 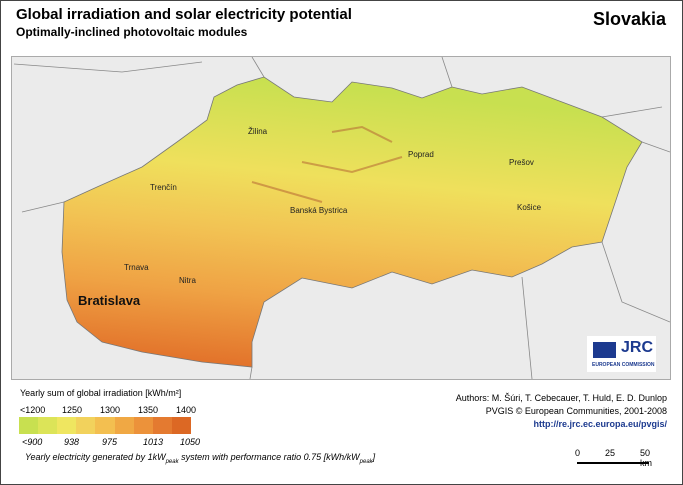 I want to click on tick-label: <900, so click(x=32, y=442).